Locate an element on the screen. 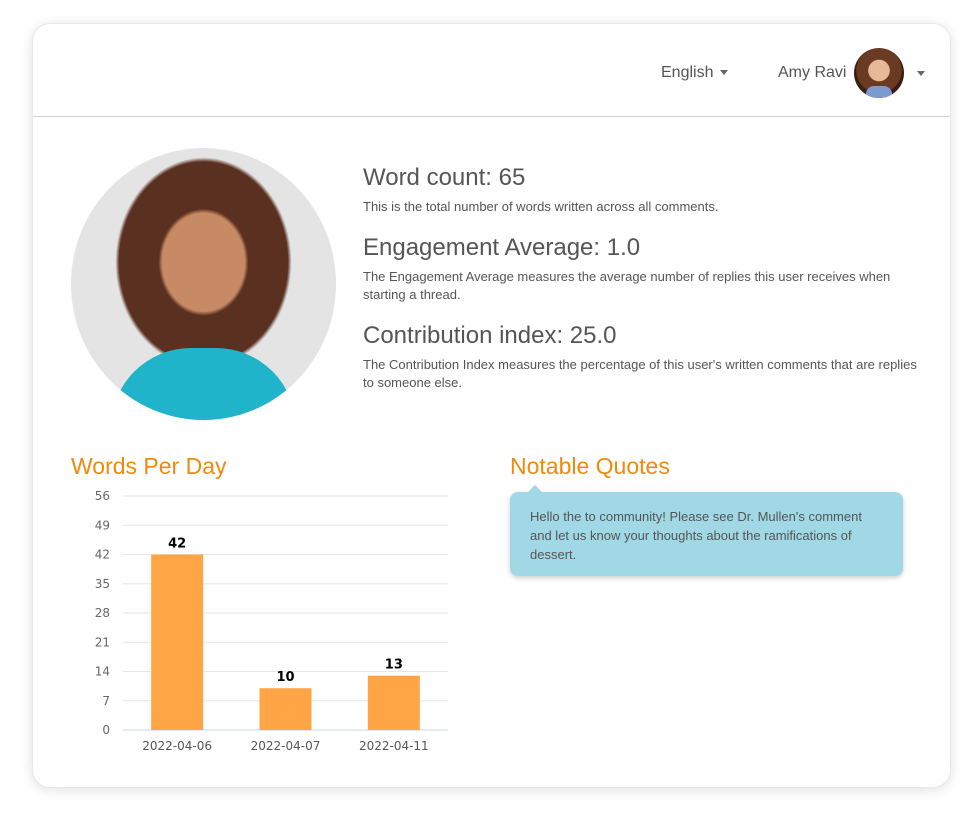 The height and width of the screenshot is (827, 980). user-avatar is located at coordinates (879, 73).